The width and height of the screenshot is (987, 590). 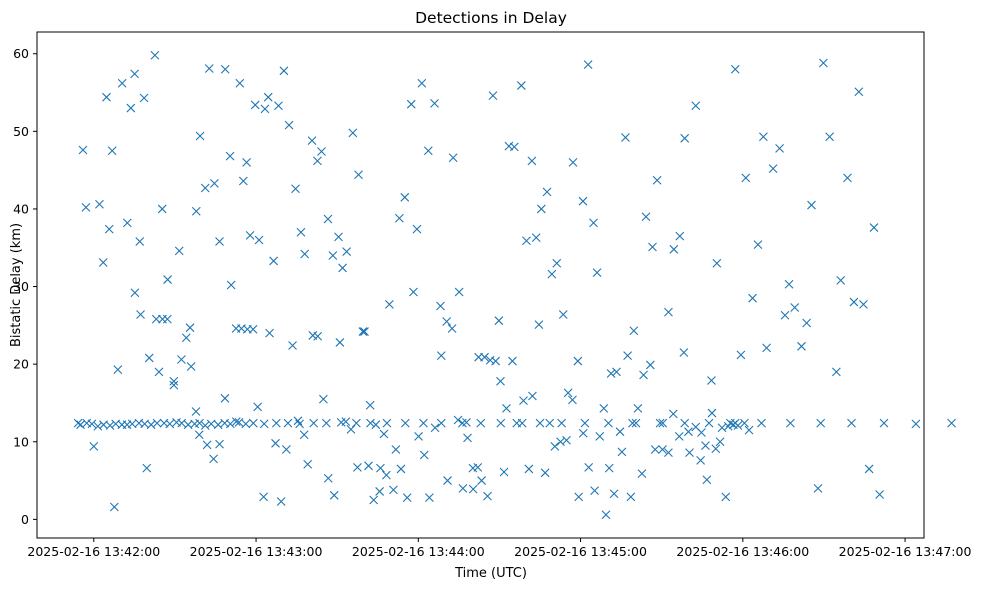 I want to click on chart-title: Detections in Delay, so click(x=491, y=18).